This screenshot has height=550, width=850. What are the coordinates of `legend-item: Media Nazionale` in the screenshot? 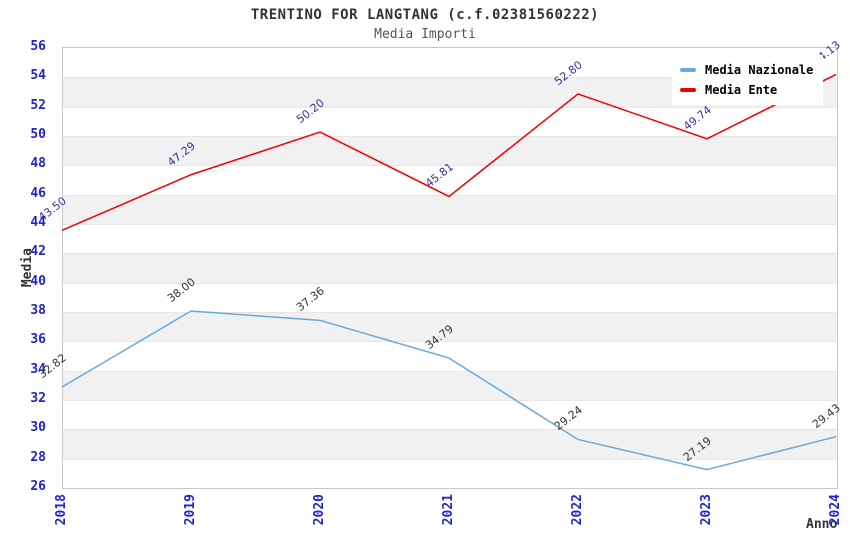 It's located at (746, 70).